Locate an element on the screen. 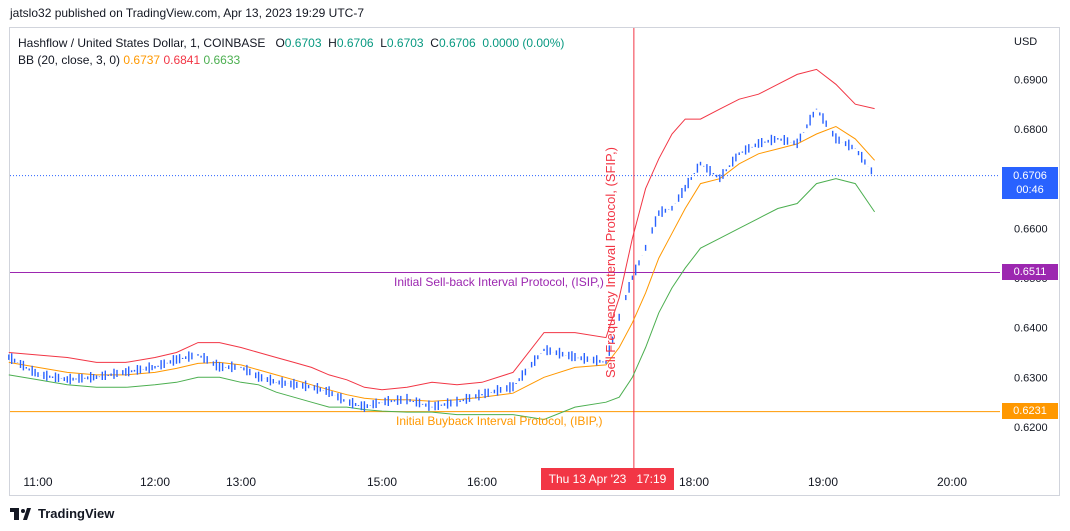 The height and width of the screenshot is (531, 1070). tradingview-wordmark: TradingView is located at coordinates (76, 513).